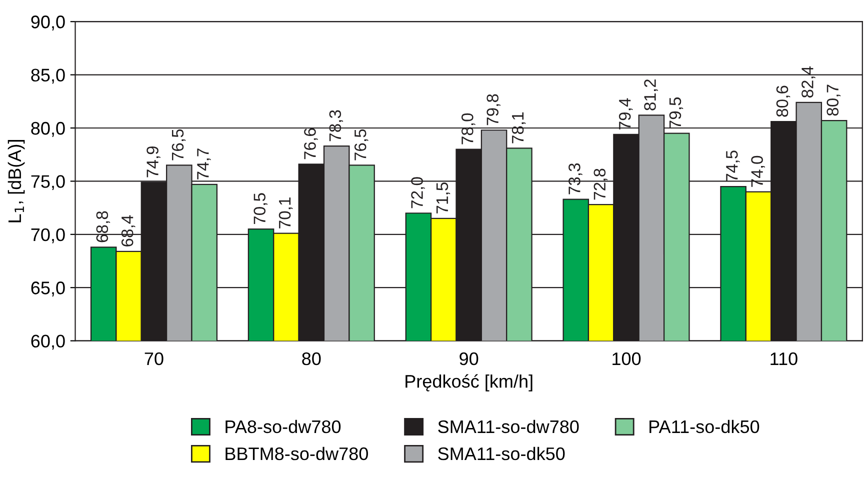 Image resolution: width=865 pixels, height=480 pixels. What do you see at coordinates (48, 23) in the screenshot?
I see `y-tick-label: 90,0` at bounding box center [48, 23].